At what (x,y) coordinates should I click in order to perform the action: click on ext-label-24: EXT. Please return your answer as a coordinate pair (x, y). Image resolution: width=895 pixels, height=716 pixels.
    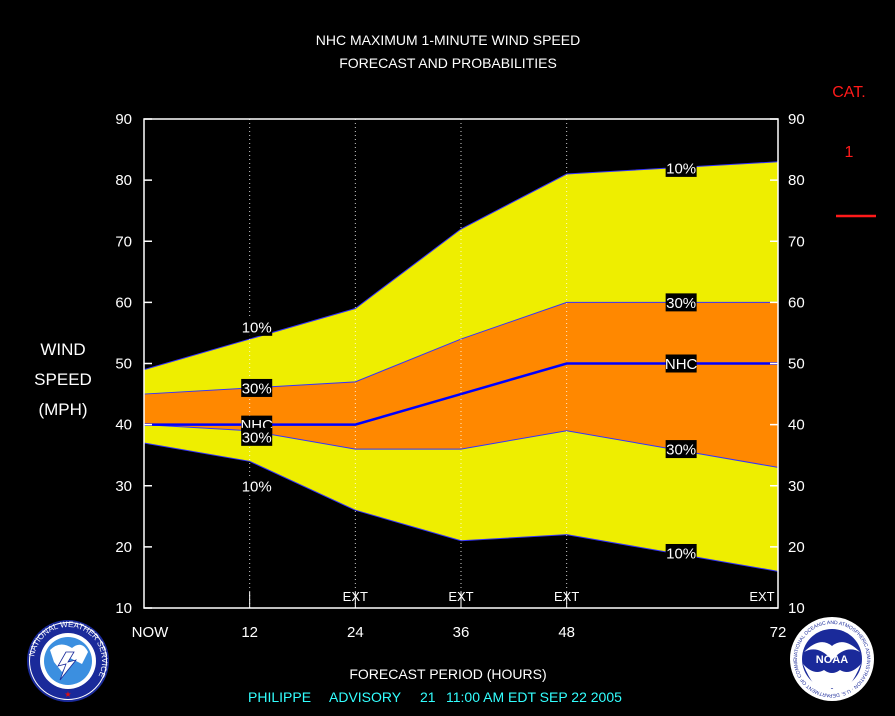
    Looking at the image, I should click on (355, 596).